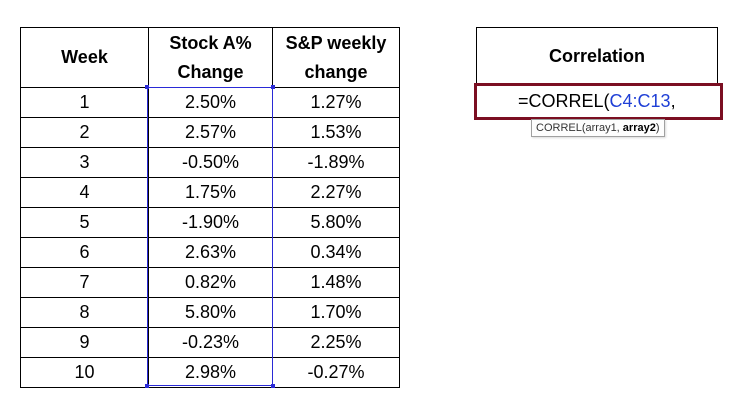  I want to click on header-sp-line1: S&P weekly, so click(336, 42).